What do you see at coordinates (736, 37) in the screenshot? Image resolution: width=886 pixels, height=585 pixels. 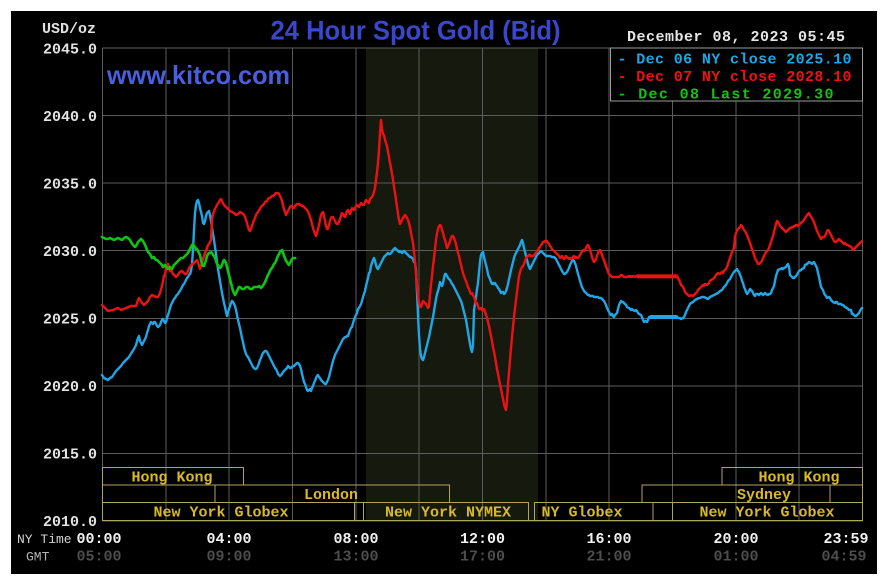 I see `svg-text: December 08, 2023 05:45` at bounding box center [736, 37].